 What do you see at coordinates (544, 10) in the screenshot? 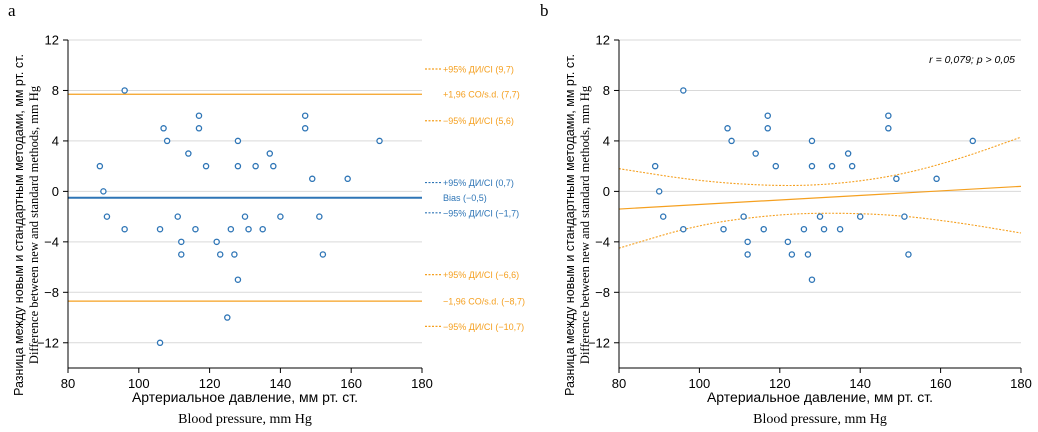
I see `panel-b-letter: b` at bounding box center [544, 10].